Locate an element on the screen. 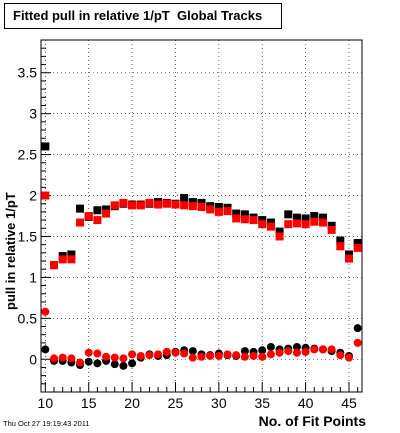 The image size is (400, 433). y-tick-label: 2.5 is located at coordinates (28, 155).